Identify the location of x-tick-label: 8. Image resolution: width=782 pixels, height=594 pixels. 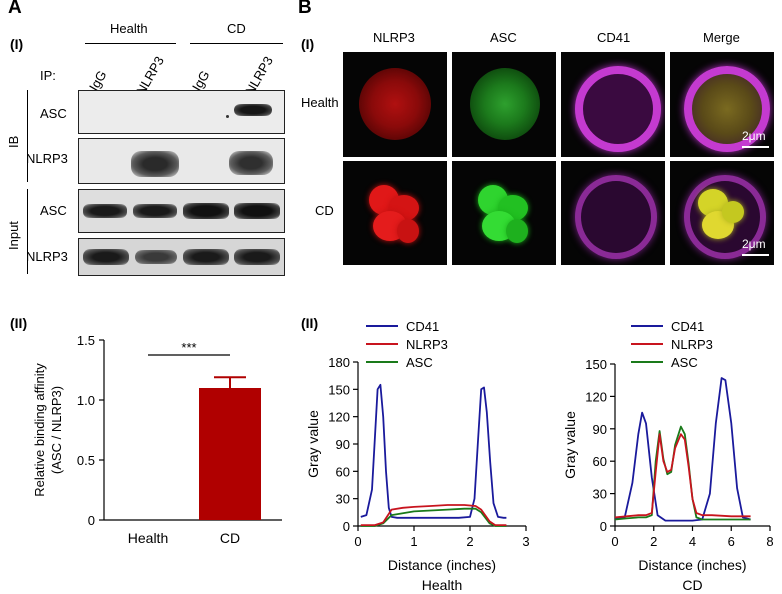
(769, 541).